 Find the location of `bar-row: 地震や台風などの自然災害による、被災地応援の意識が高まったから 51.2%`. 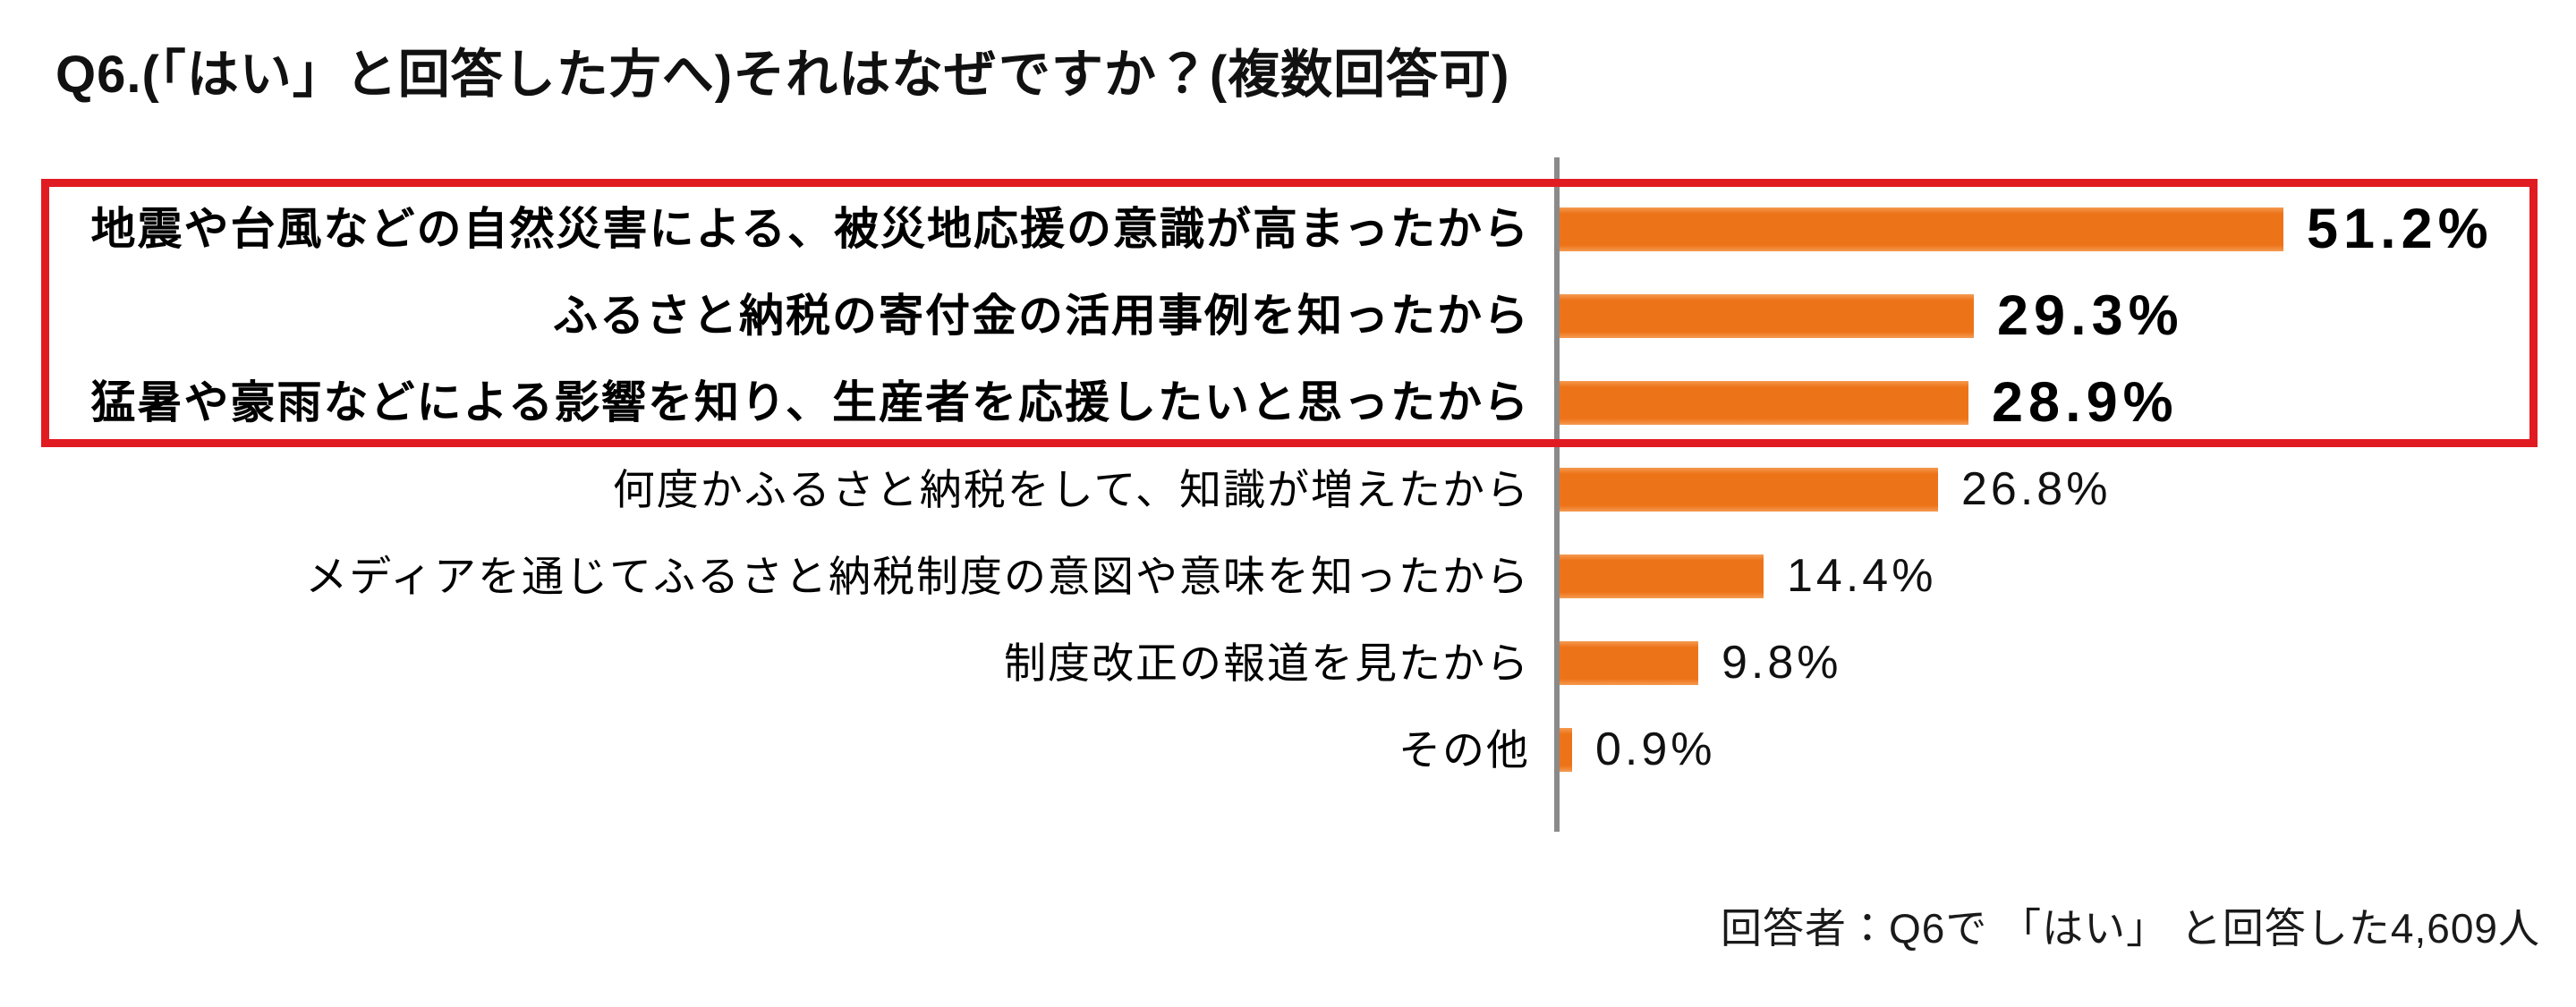

bar-row: 地震や台風などの自然災害による、被災地応援の意識が高まったから 51.2% is located at coordinates (1288, 229).